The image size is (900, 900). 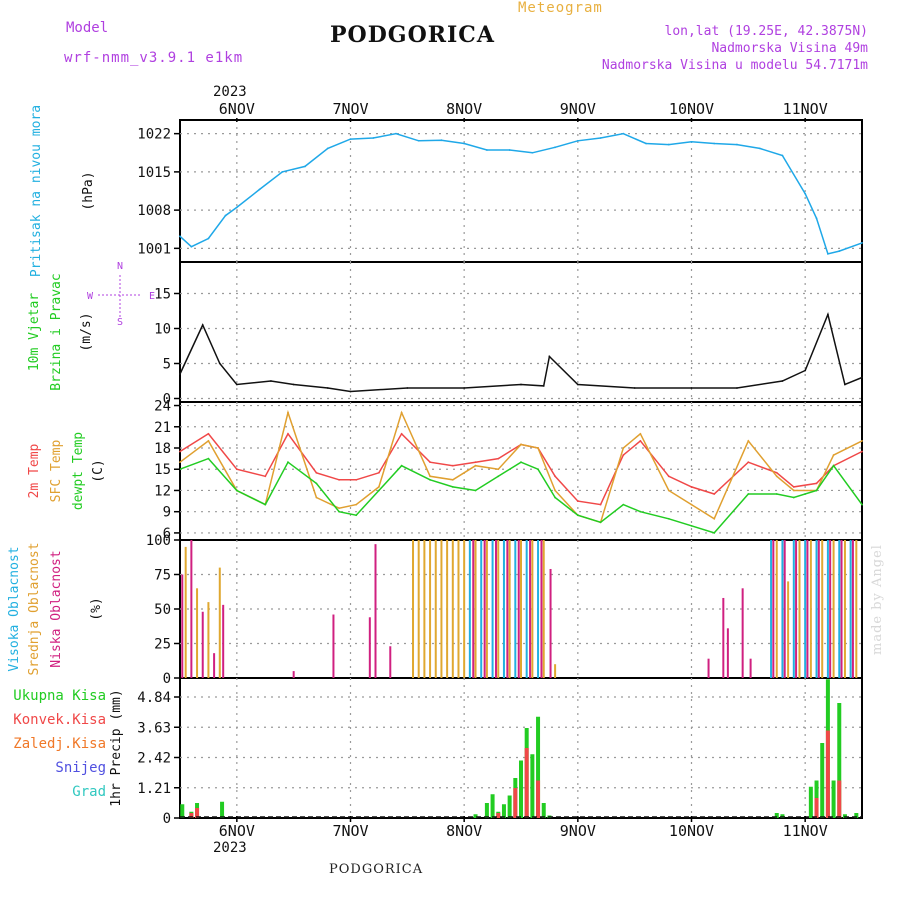 I want to click on x-tick-label-top: 10NOV, so click(x=691, y=109).